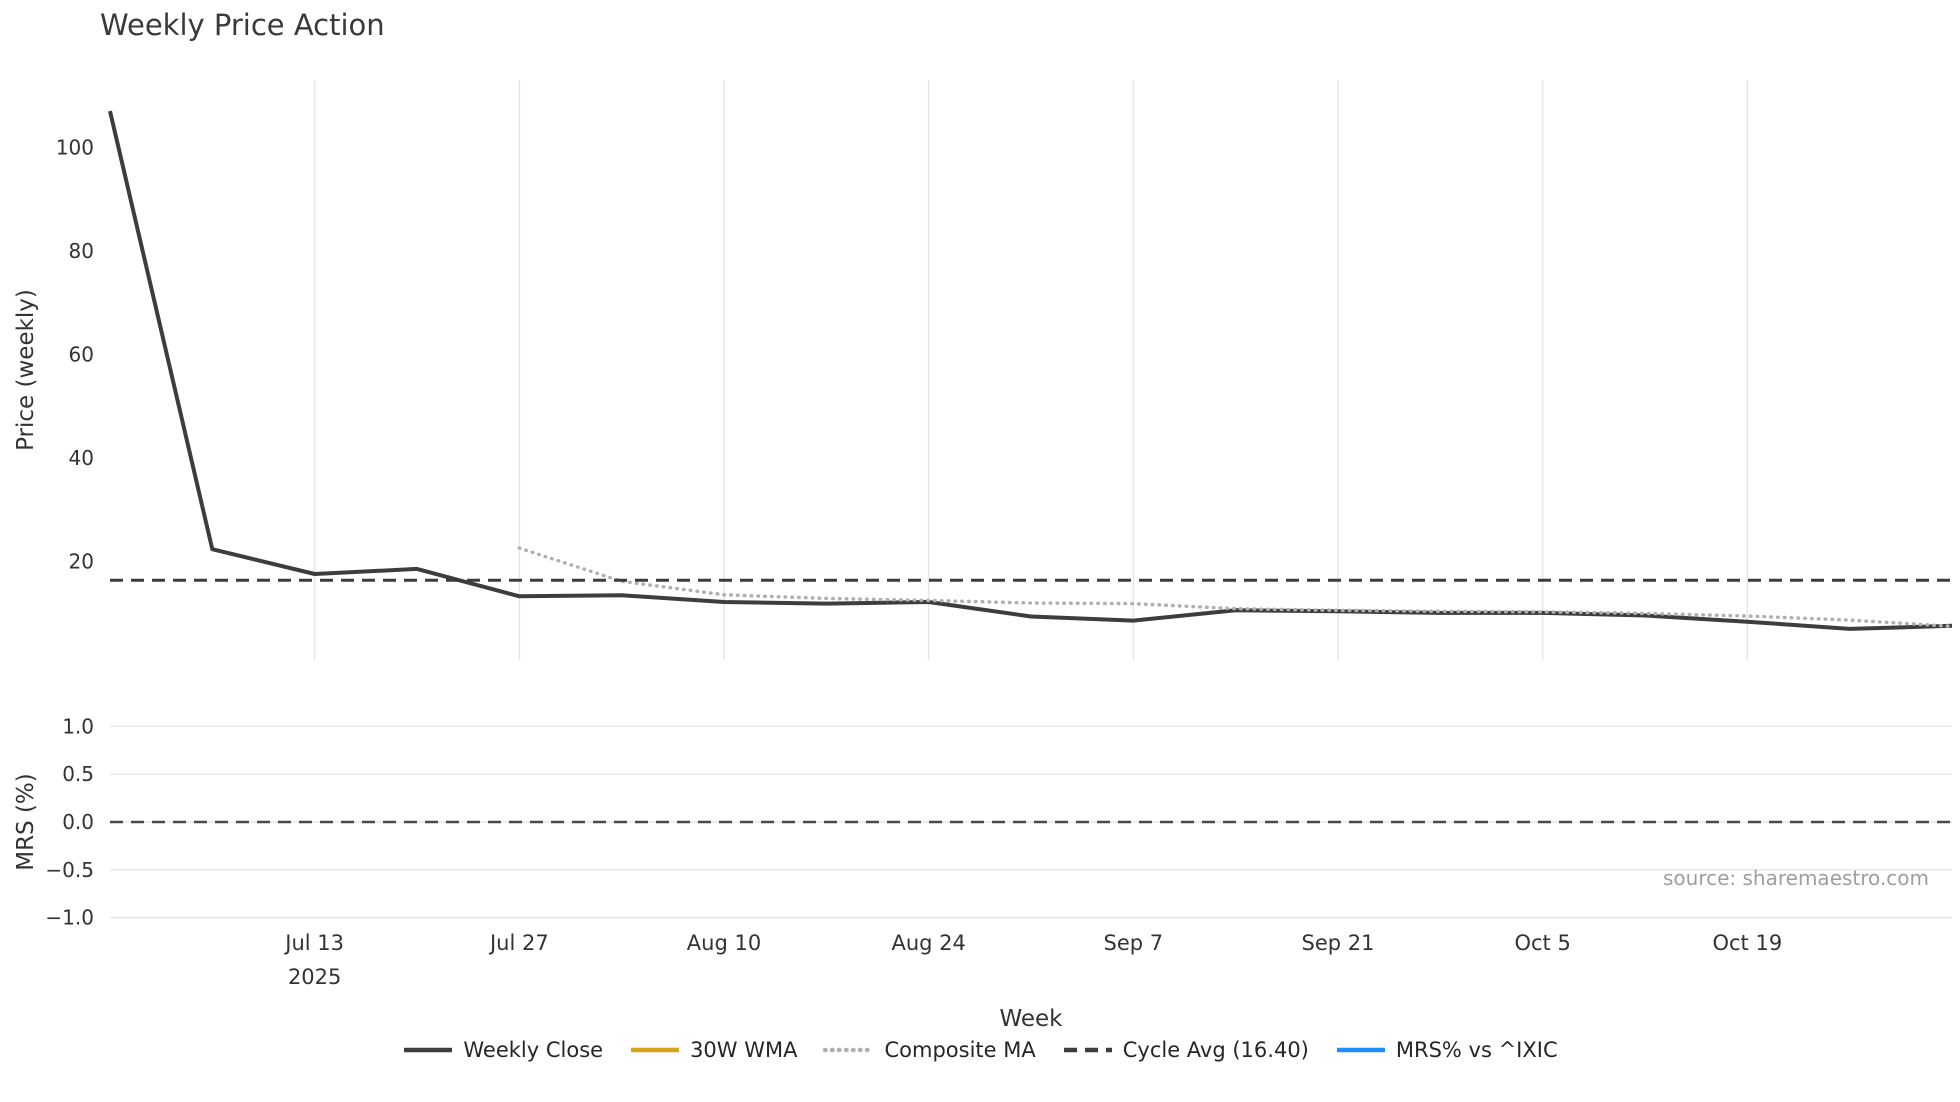 Image resolution: width=1960 pixels, height=1102 pixels. Describe the element at coordinates (1796, 878) in the screenshot. I see `source-note: source: sharemaestro.com` at that location.